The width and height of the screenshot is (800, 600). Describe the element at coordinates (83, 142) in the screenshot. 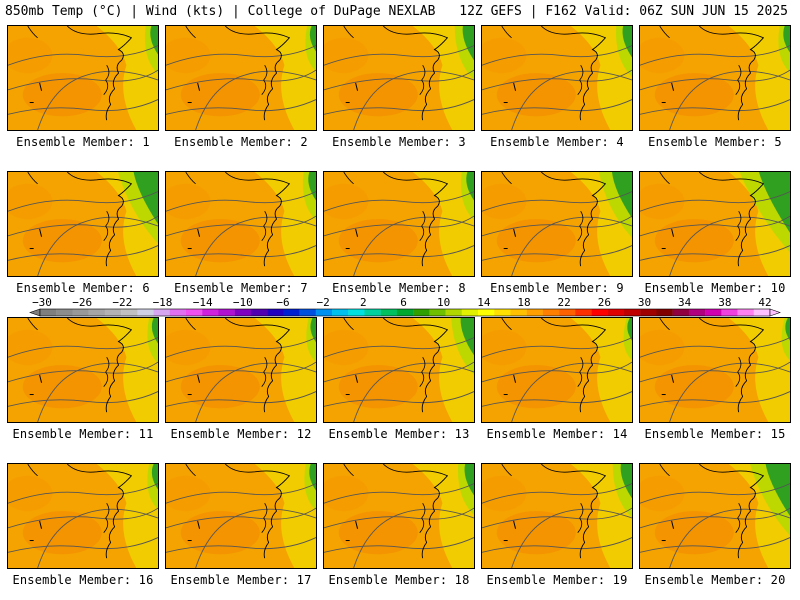

I see `ensemble-member-label: Ensemble Member: 1` at that location.